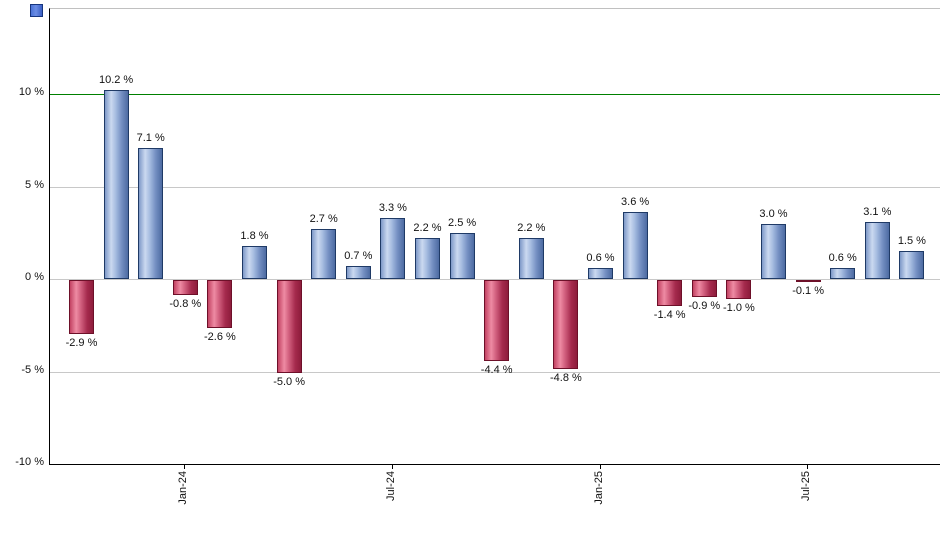 This screenshot has width=940, height=550. I want to click on bar-value-label: -4.4 %, so click(496, 370).